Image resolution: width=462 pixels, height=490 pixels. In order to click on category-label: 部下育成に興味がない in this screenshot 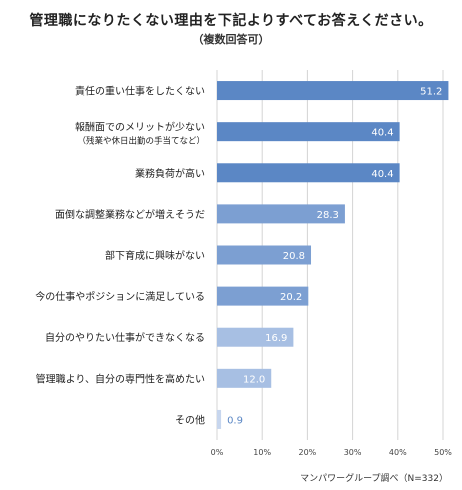, I will do `click(155, 255)`.